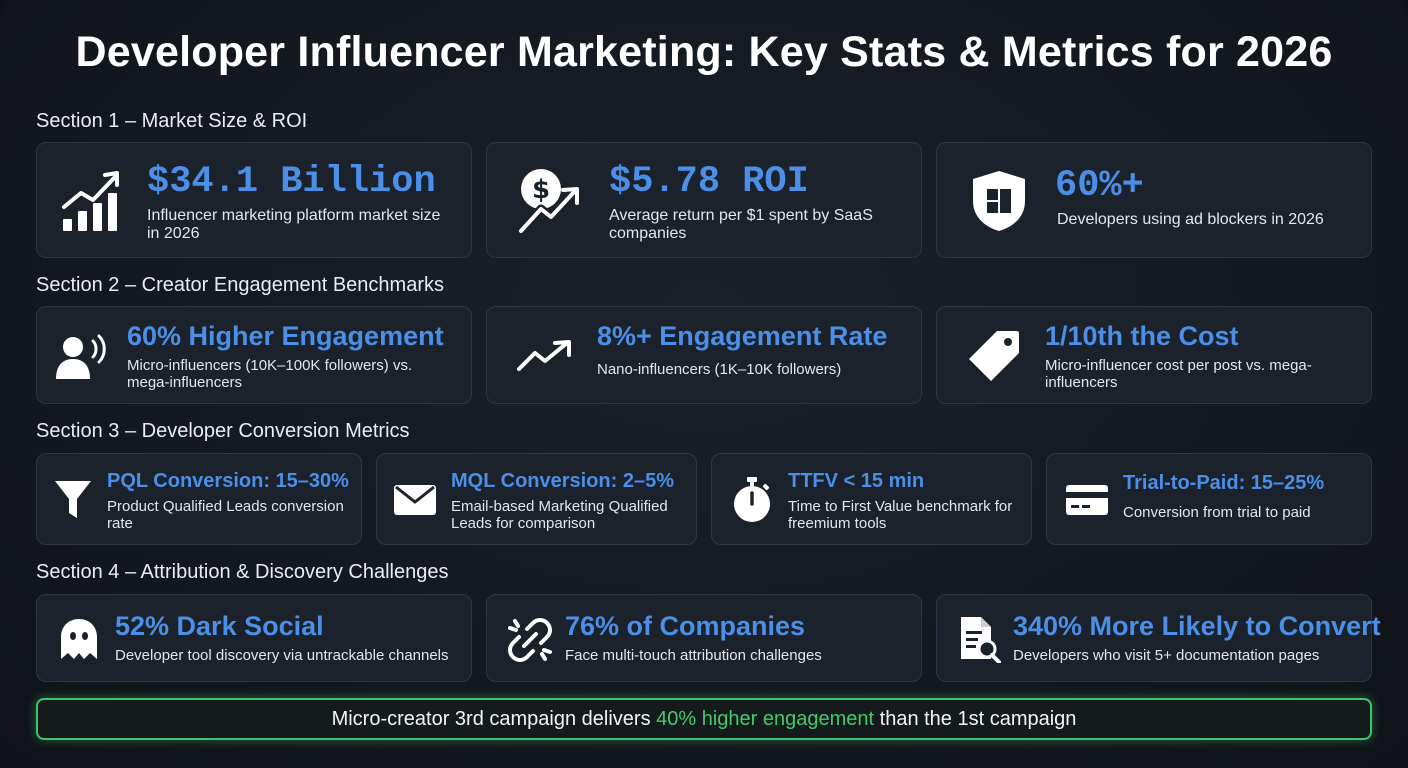  I want to click on trend-up-icon, so click(545, 356).